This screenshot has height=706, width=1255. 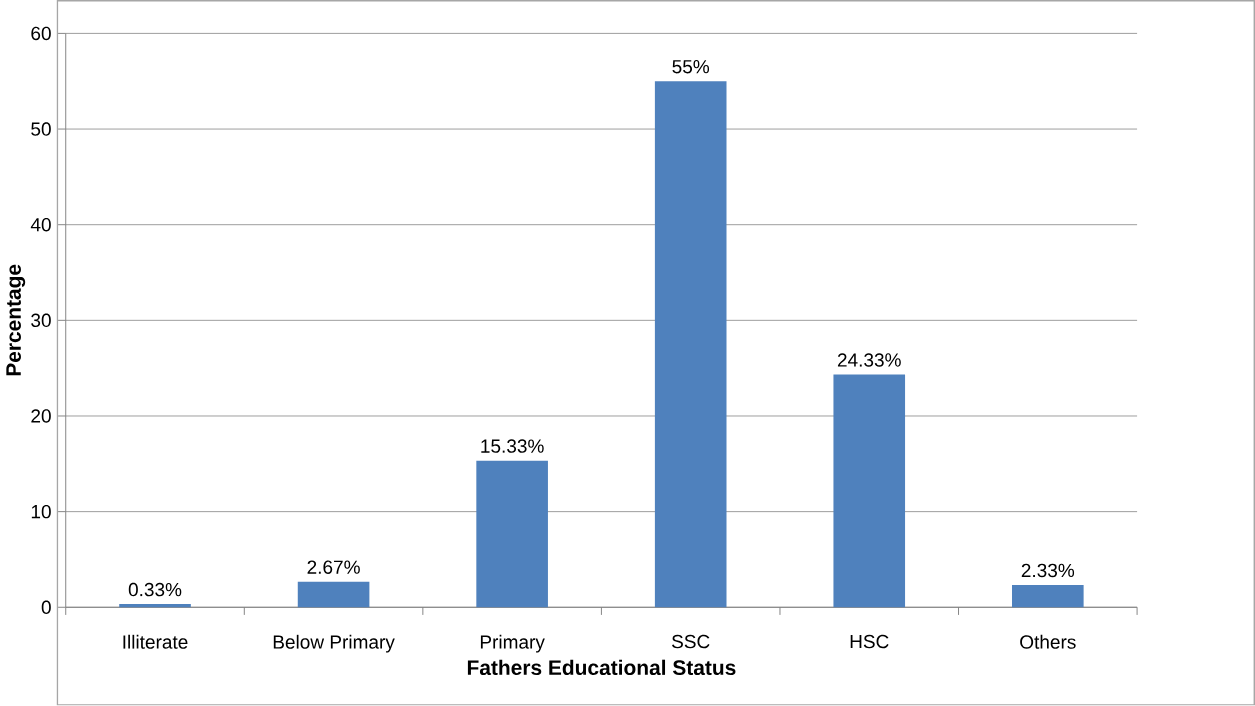 What do you see at coordinates (155, 642) in the screenshot?
I see `x-tick-label: Illiterate` at bounding box center [155, 642].